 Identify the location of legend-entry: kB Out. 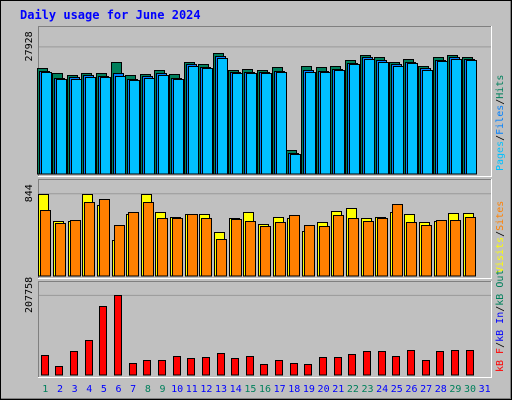
(500, 288).